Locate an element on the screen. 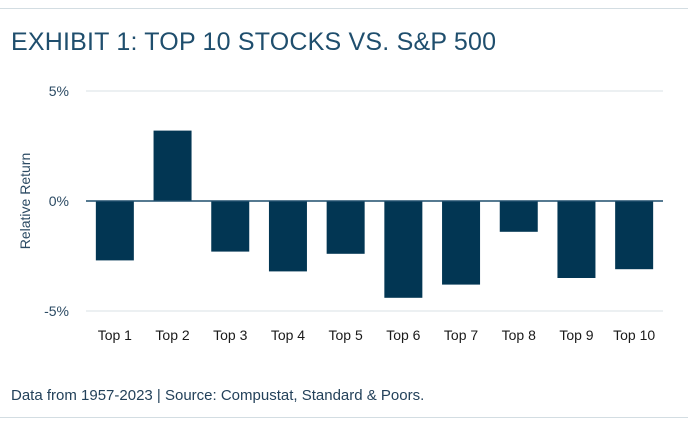 This screenshot has height=430, width=700. y-tick-label: 5% is located at coordinates (59, 91).